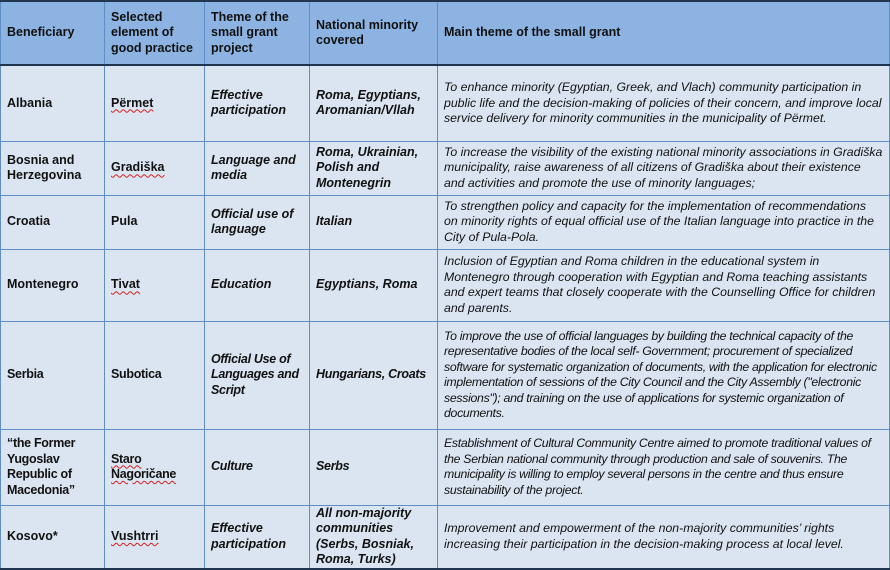 This screenshot has height=570, width=890. I want to click on selected-element-cell-text: Pula, so click(124, 221).